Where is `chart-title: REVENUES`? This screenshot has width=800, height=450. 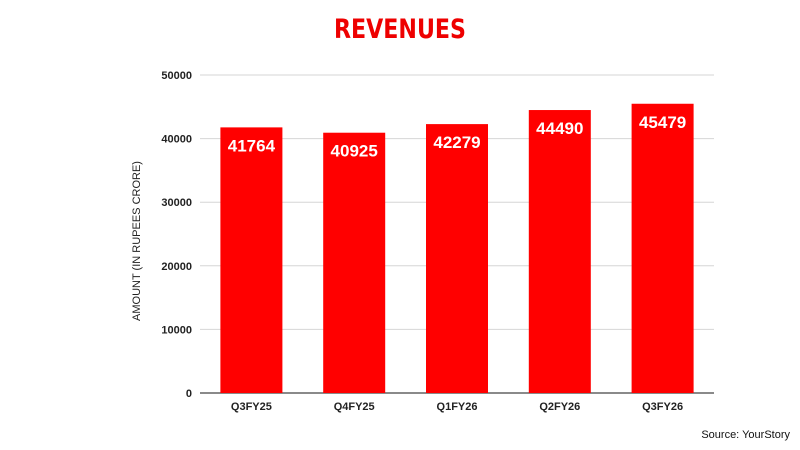 chart-title: REVENUES is located at coordinates (400, 29).